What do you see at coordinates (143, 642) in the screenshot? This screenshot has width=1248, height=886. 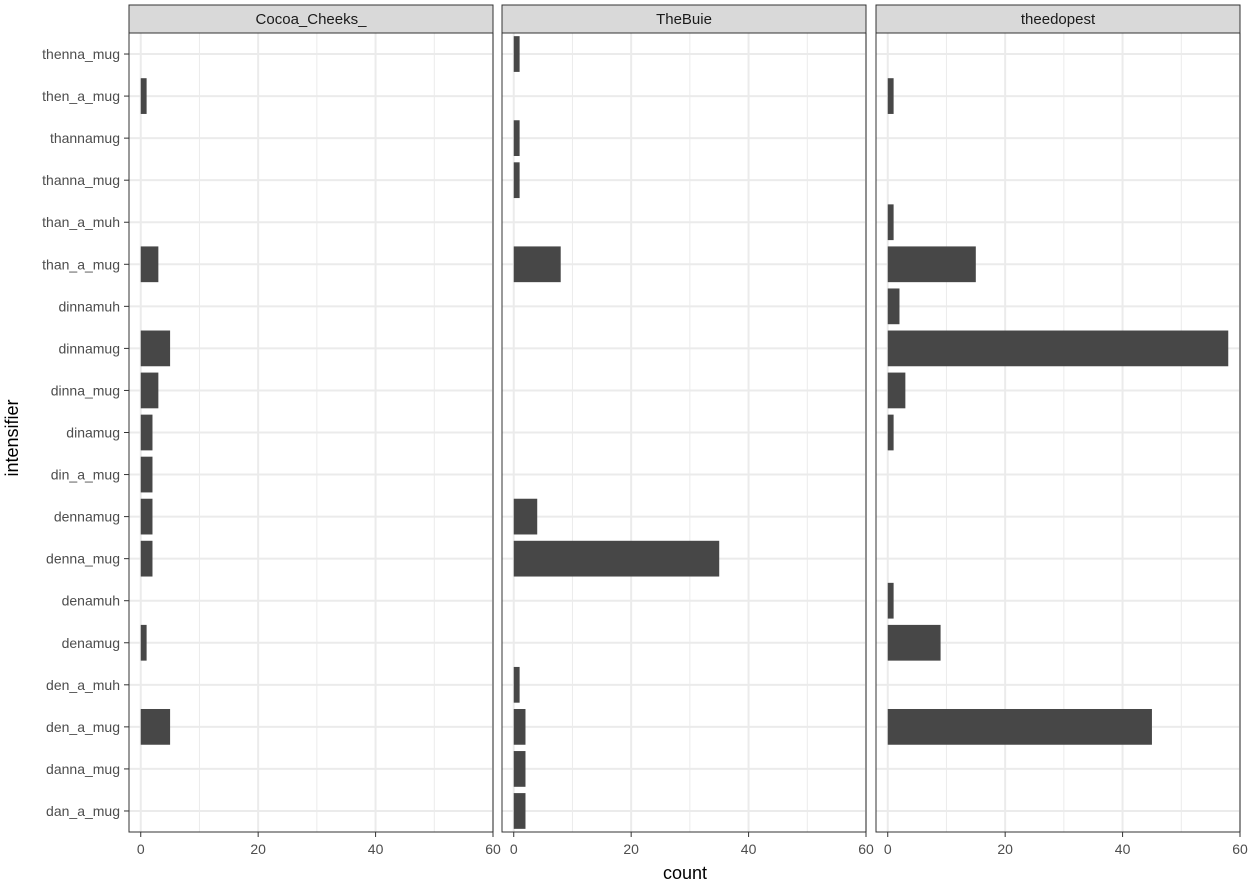 I see `bar-cocoa-cheeks-denamug` at bounding box center [143, 642].